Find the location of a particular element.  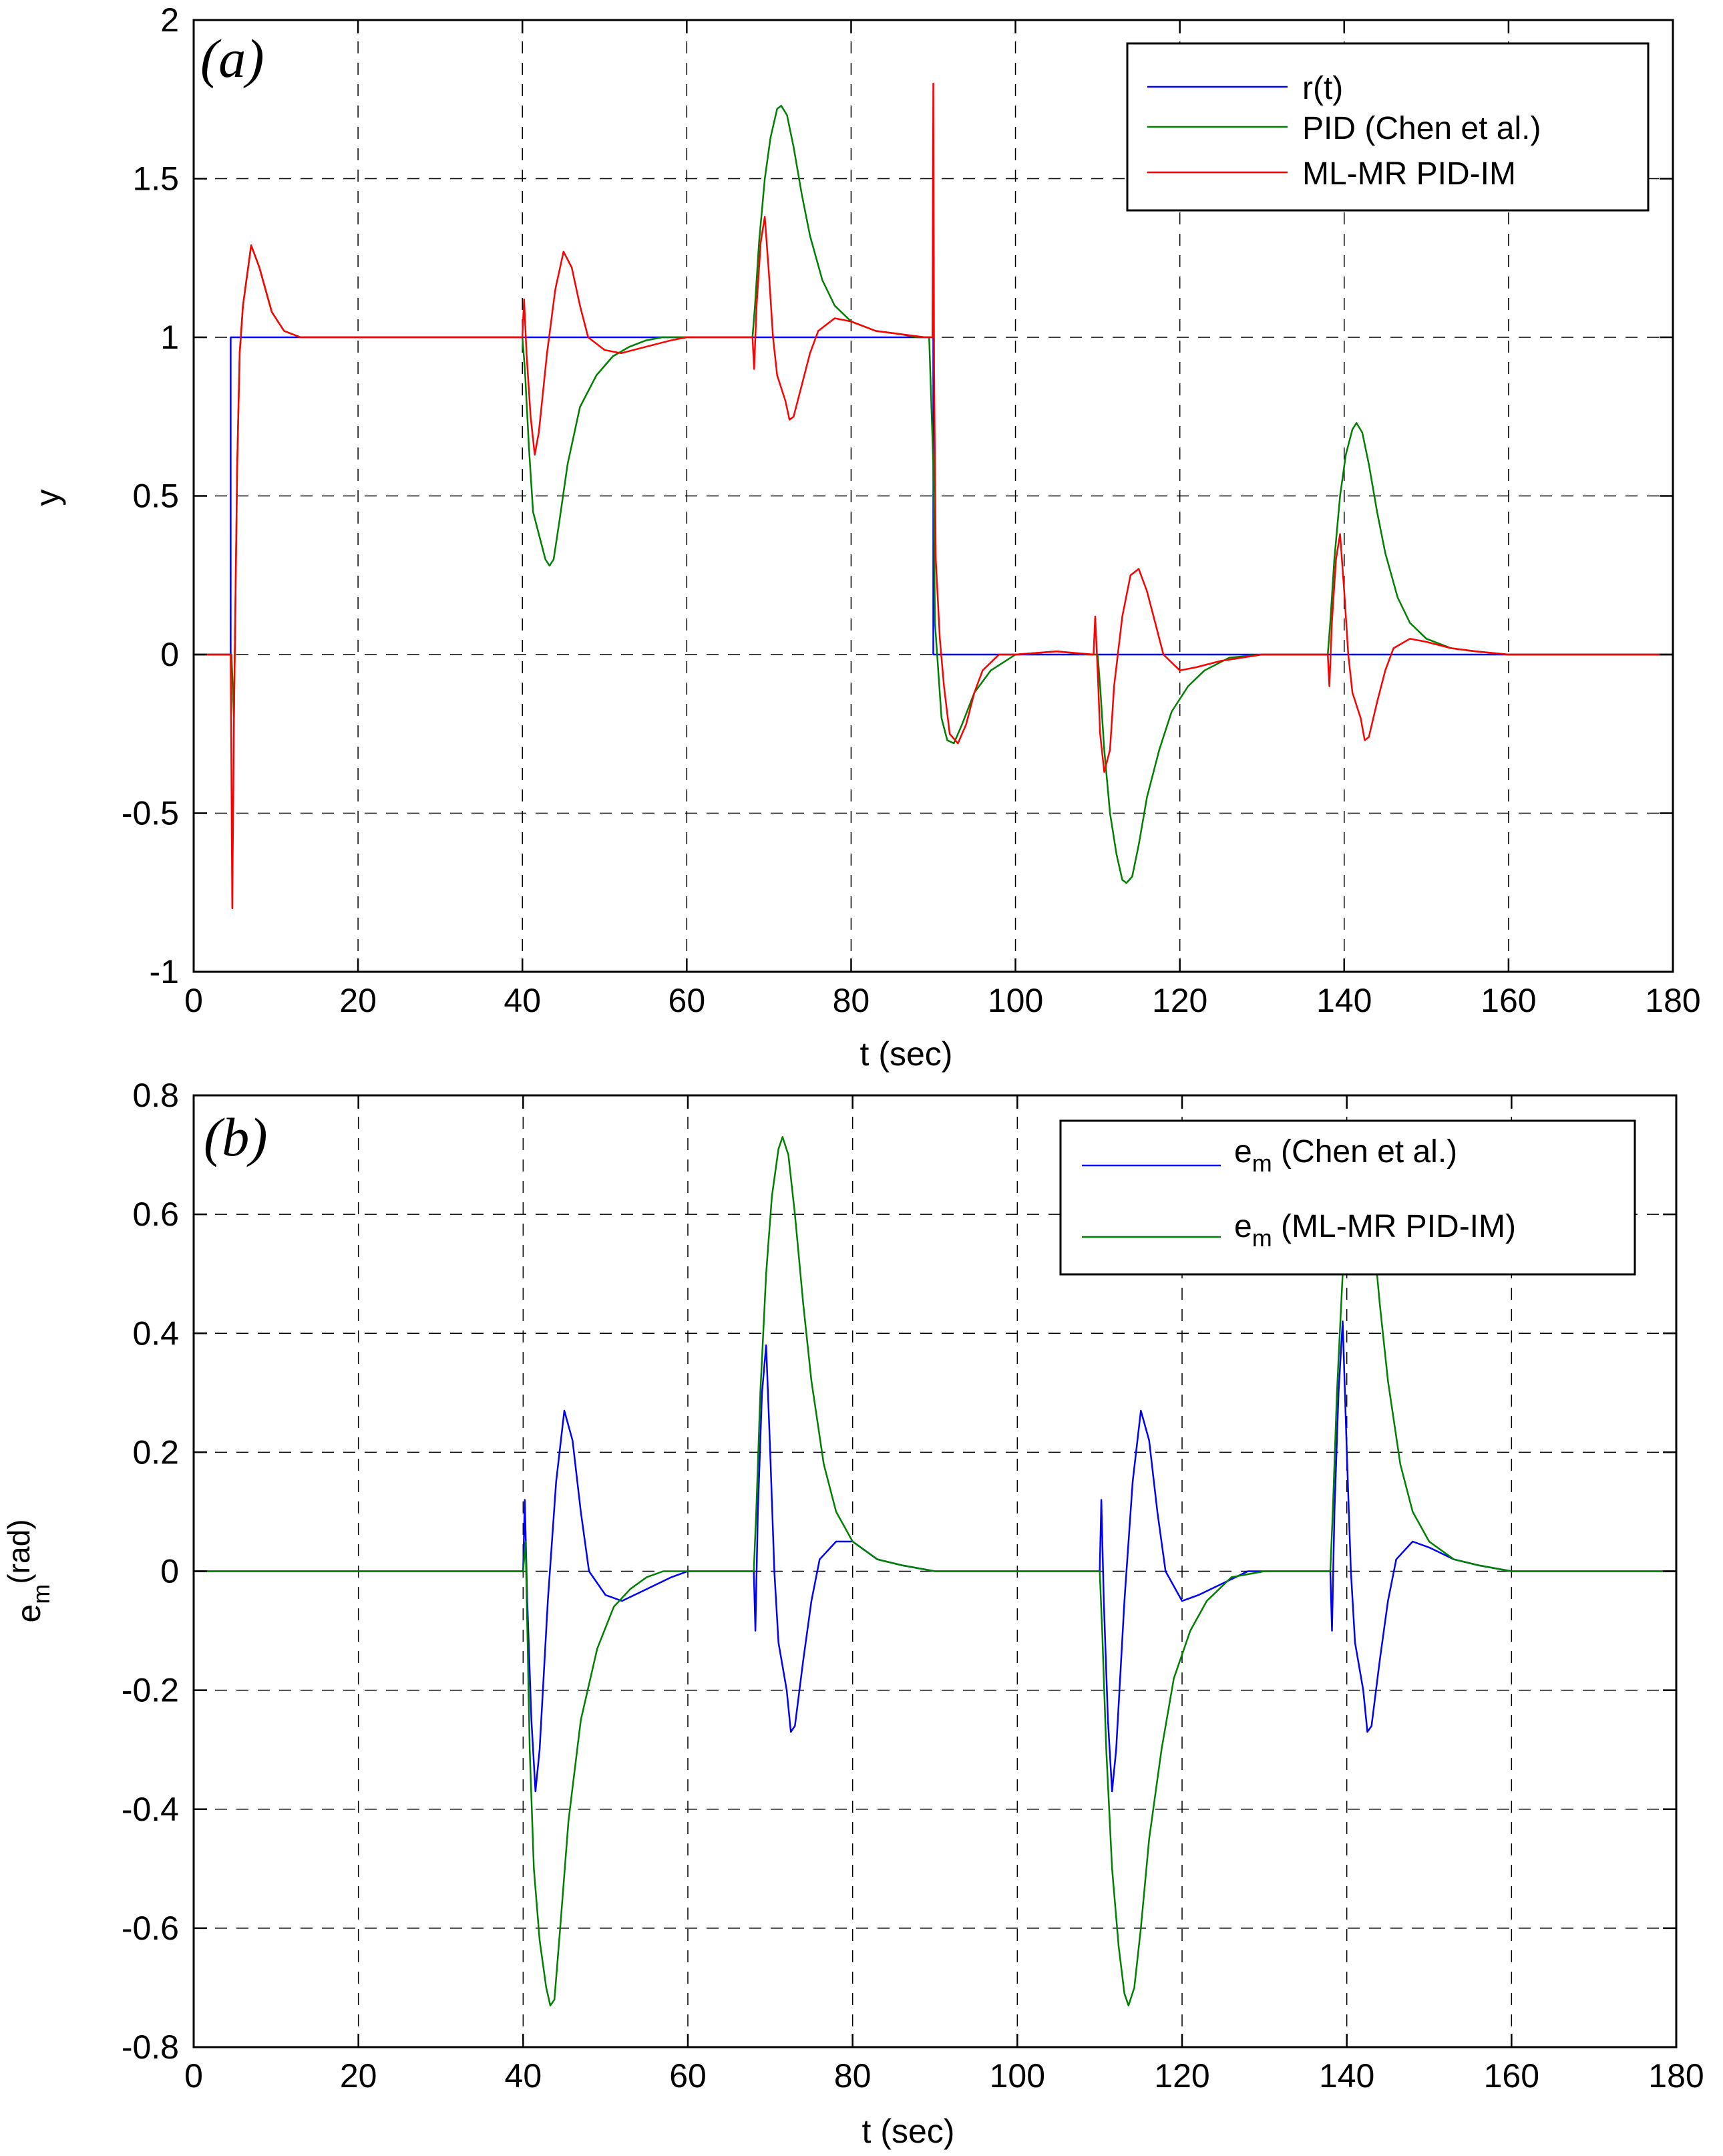

y-tick-label: 1.5 is located at coordinates (155, 179).